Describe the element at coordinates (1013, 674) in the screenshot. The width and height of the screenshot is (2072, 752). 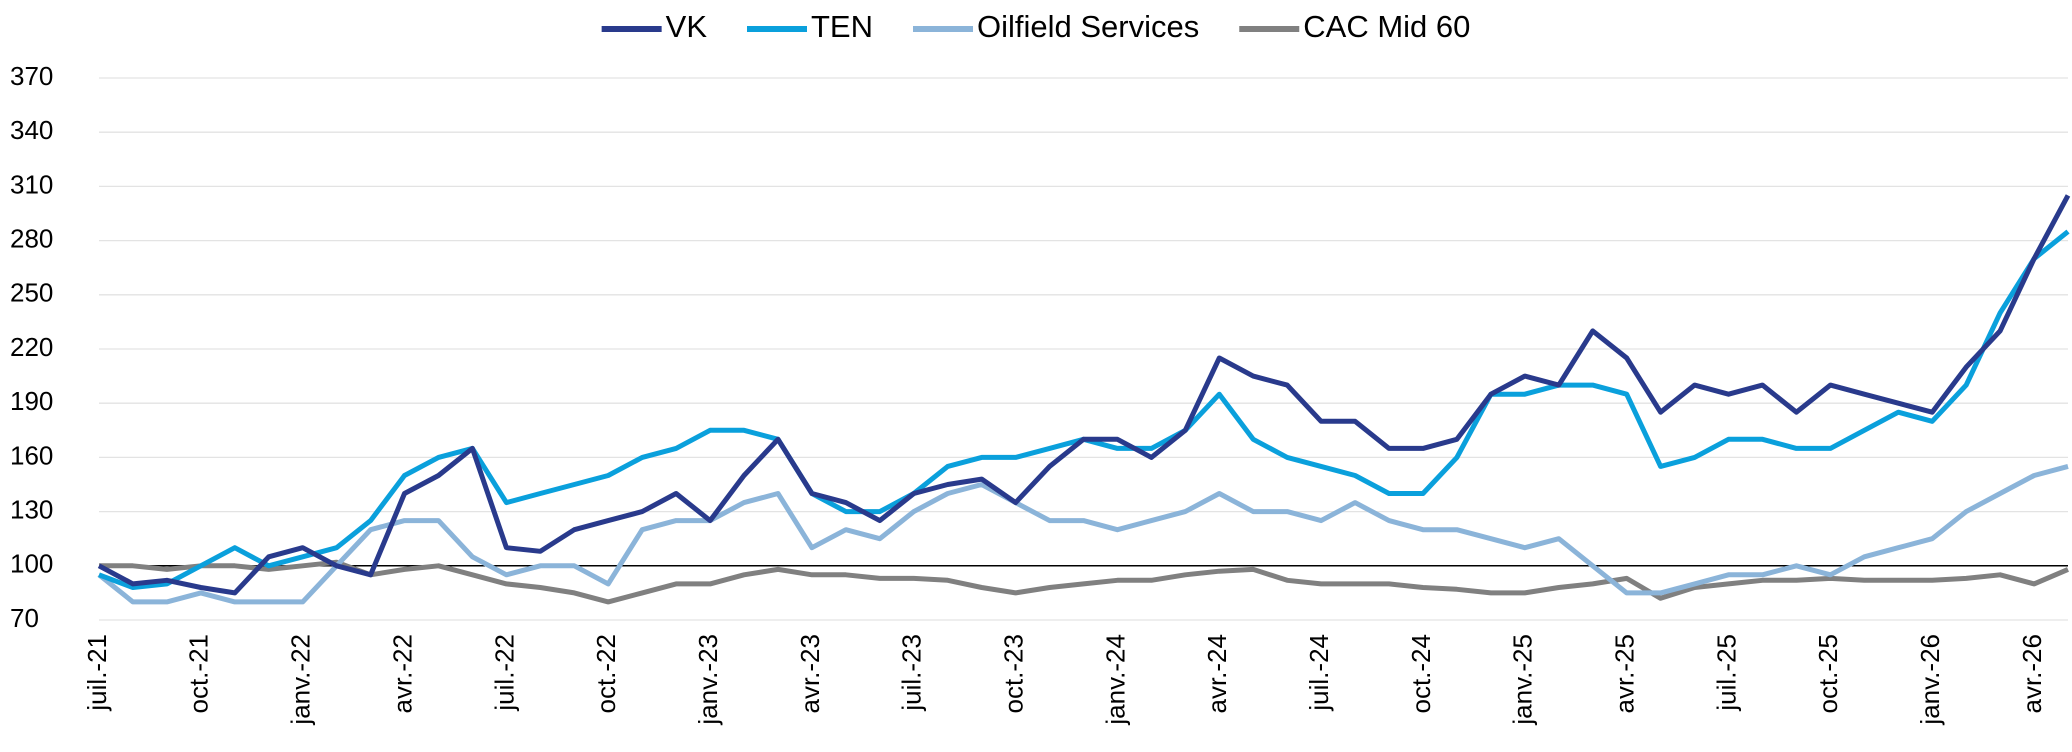
I see `x-tick-label: oct.-23` at that location.